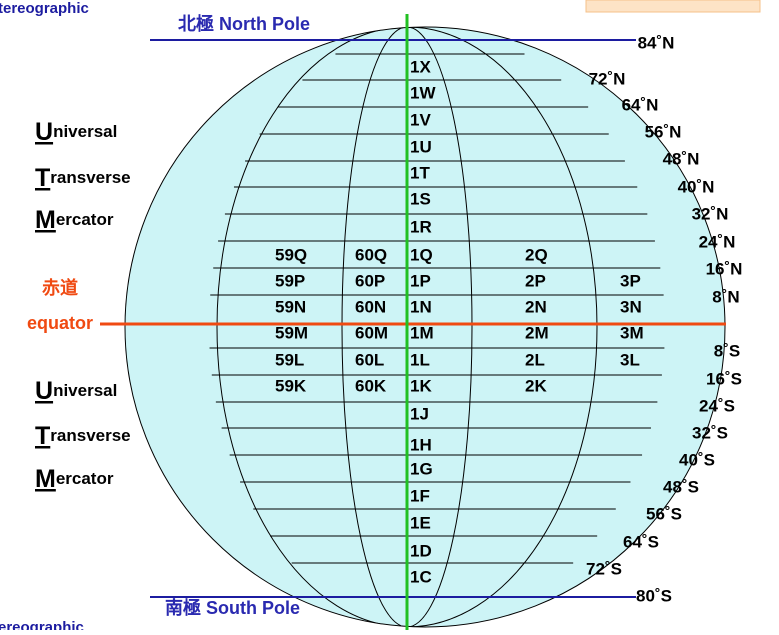  What do you see at coordinates (535, 359) in the screenshot?
I see `zone-label: 2L` at bounding box center [535, 359].